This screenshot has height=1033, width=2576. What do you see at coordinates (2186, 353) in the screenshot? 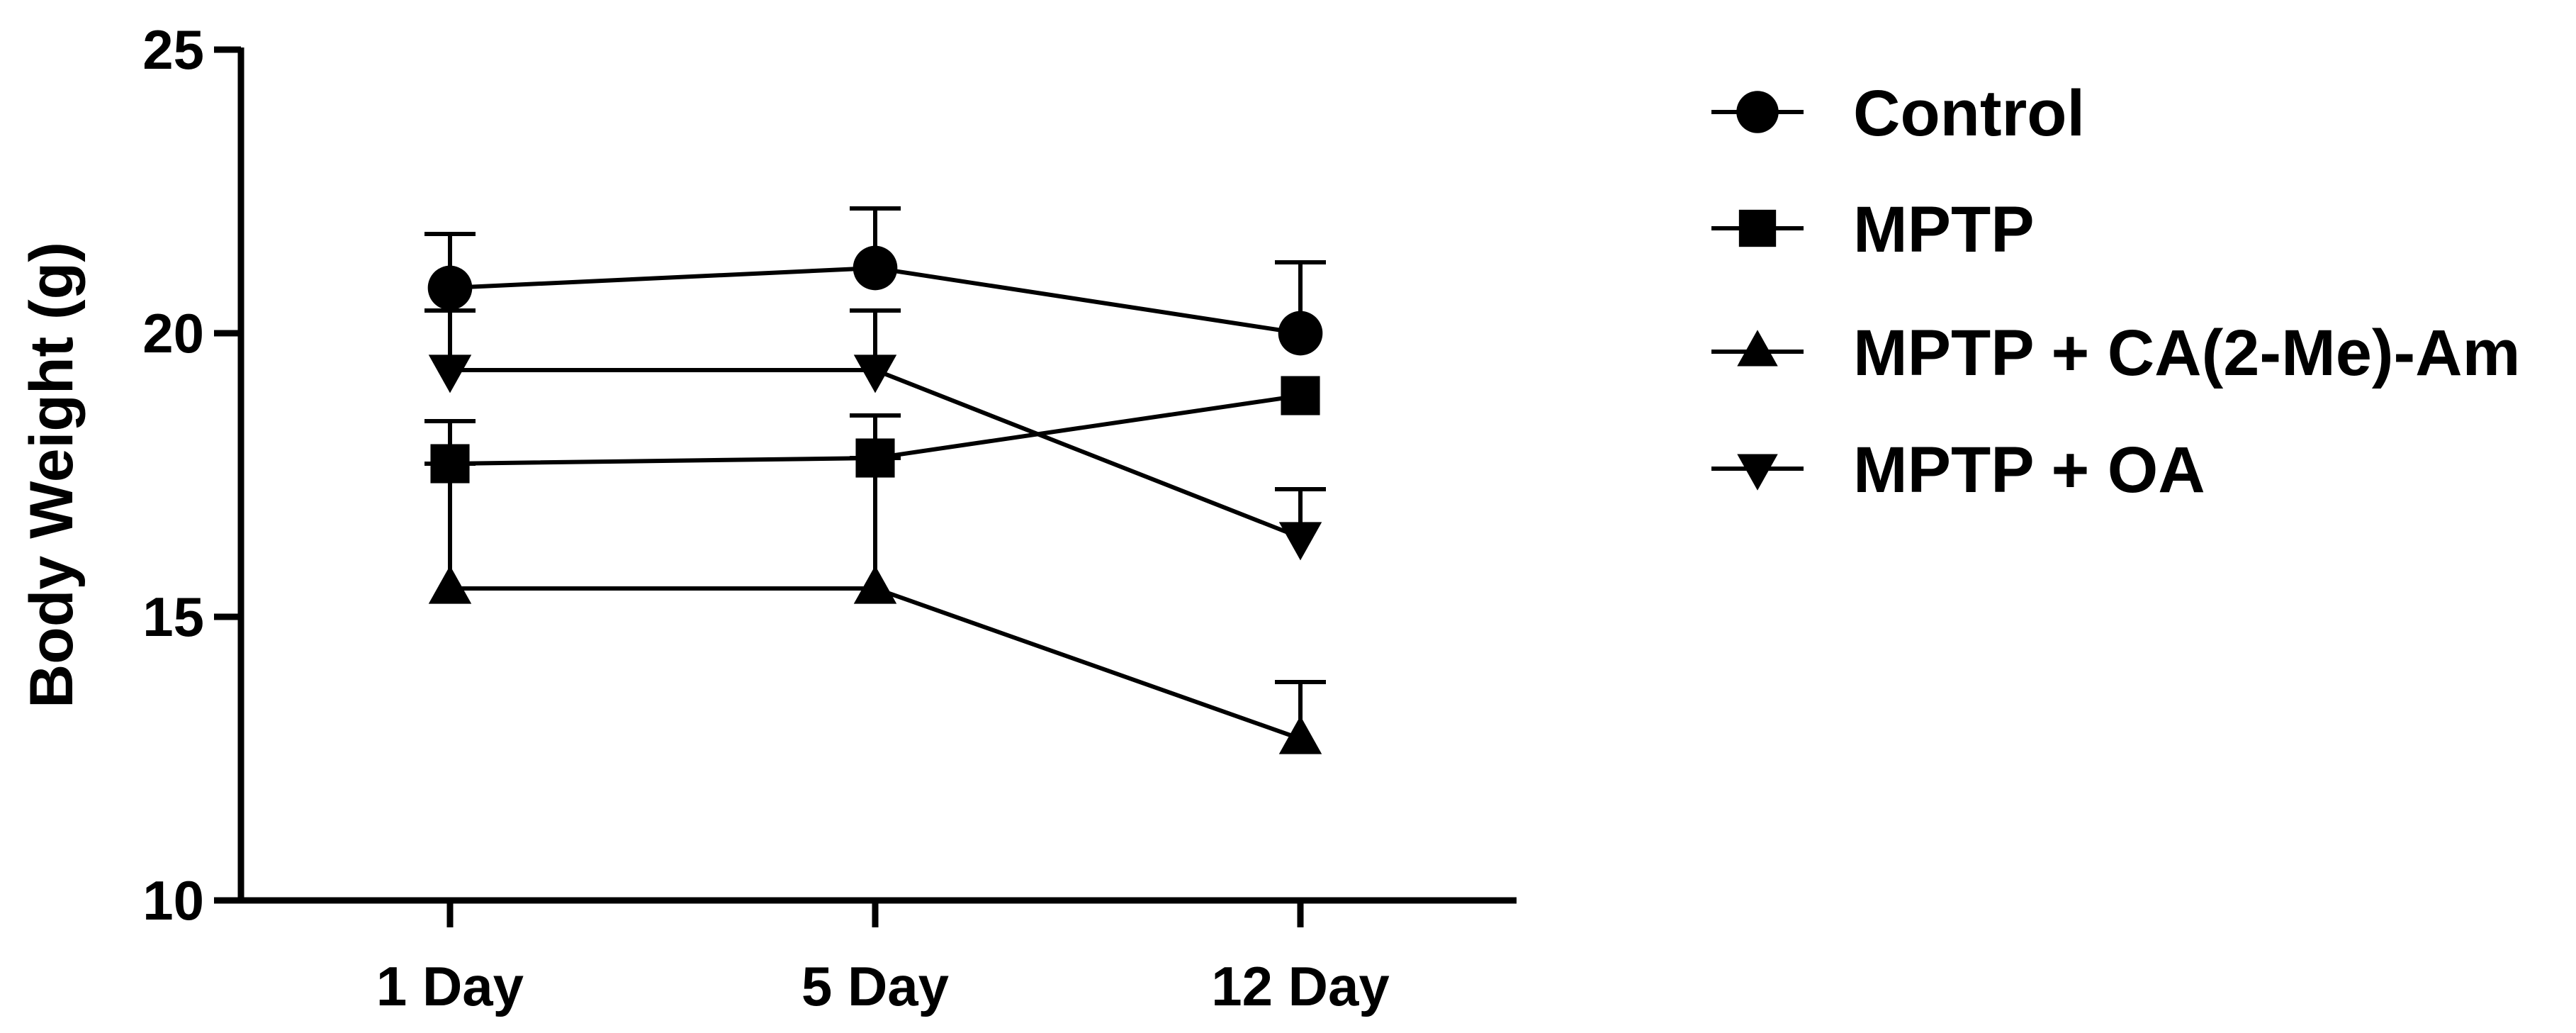
I see `legend-label: MPTP + CA(2-Me)-Am` at bounding box center [2186, 353].